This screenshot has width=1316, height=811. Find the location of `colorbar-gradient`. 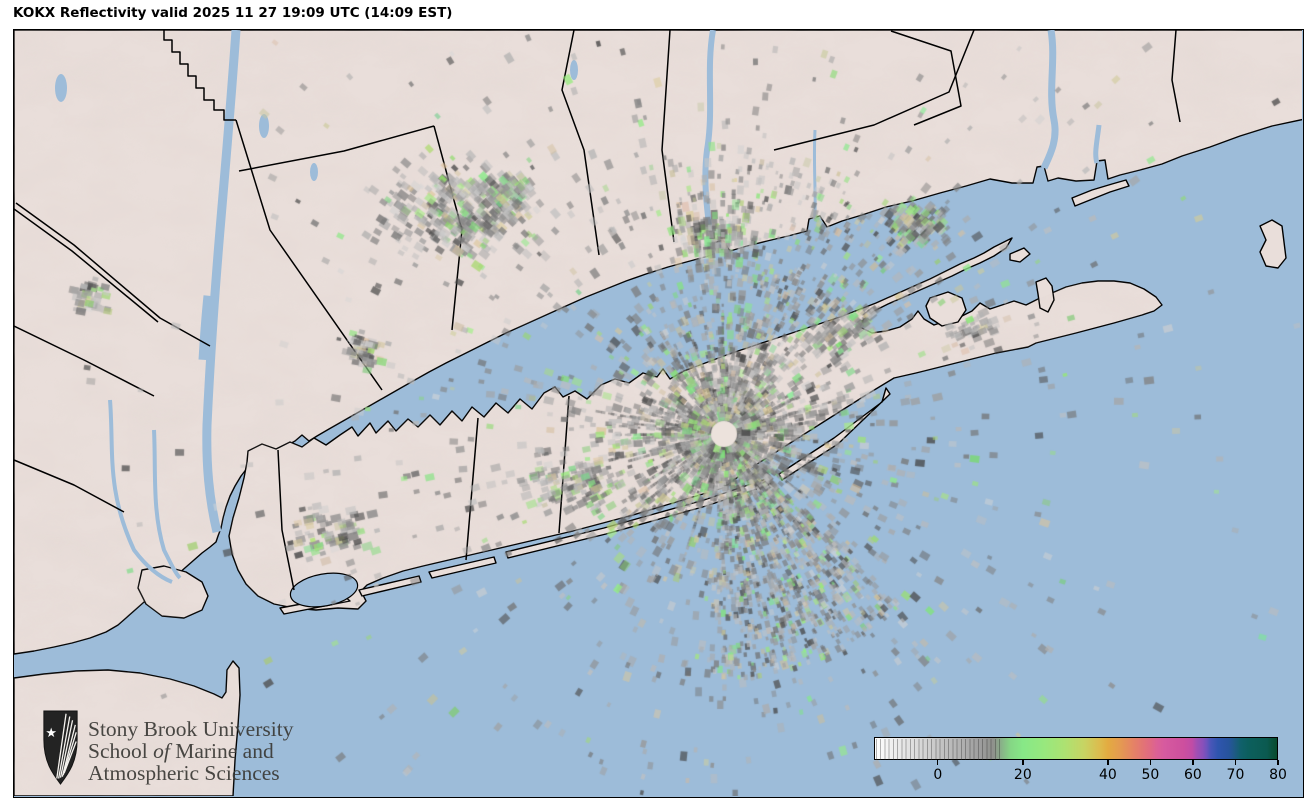

colorbar-gradient is located at coordinates (1076, 748).